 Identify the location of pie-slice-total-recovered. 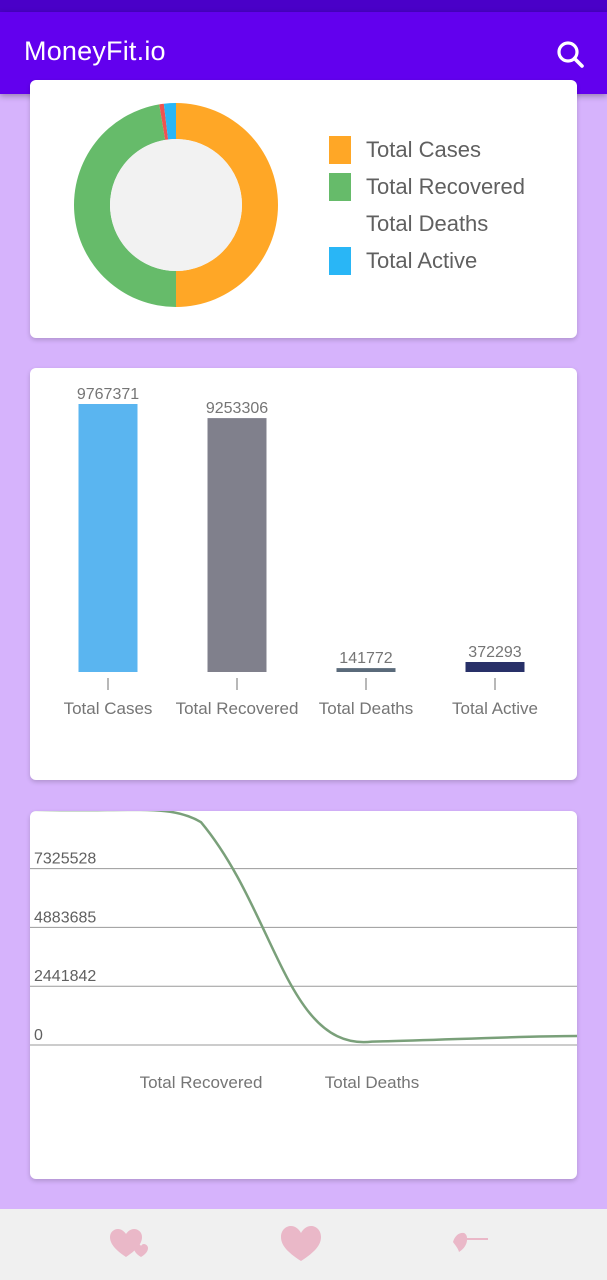
(124, 205).